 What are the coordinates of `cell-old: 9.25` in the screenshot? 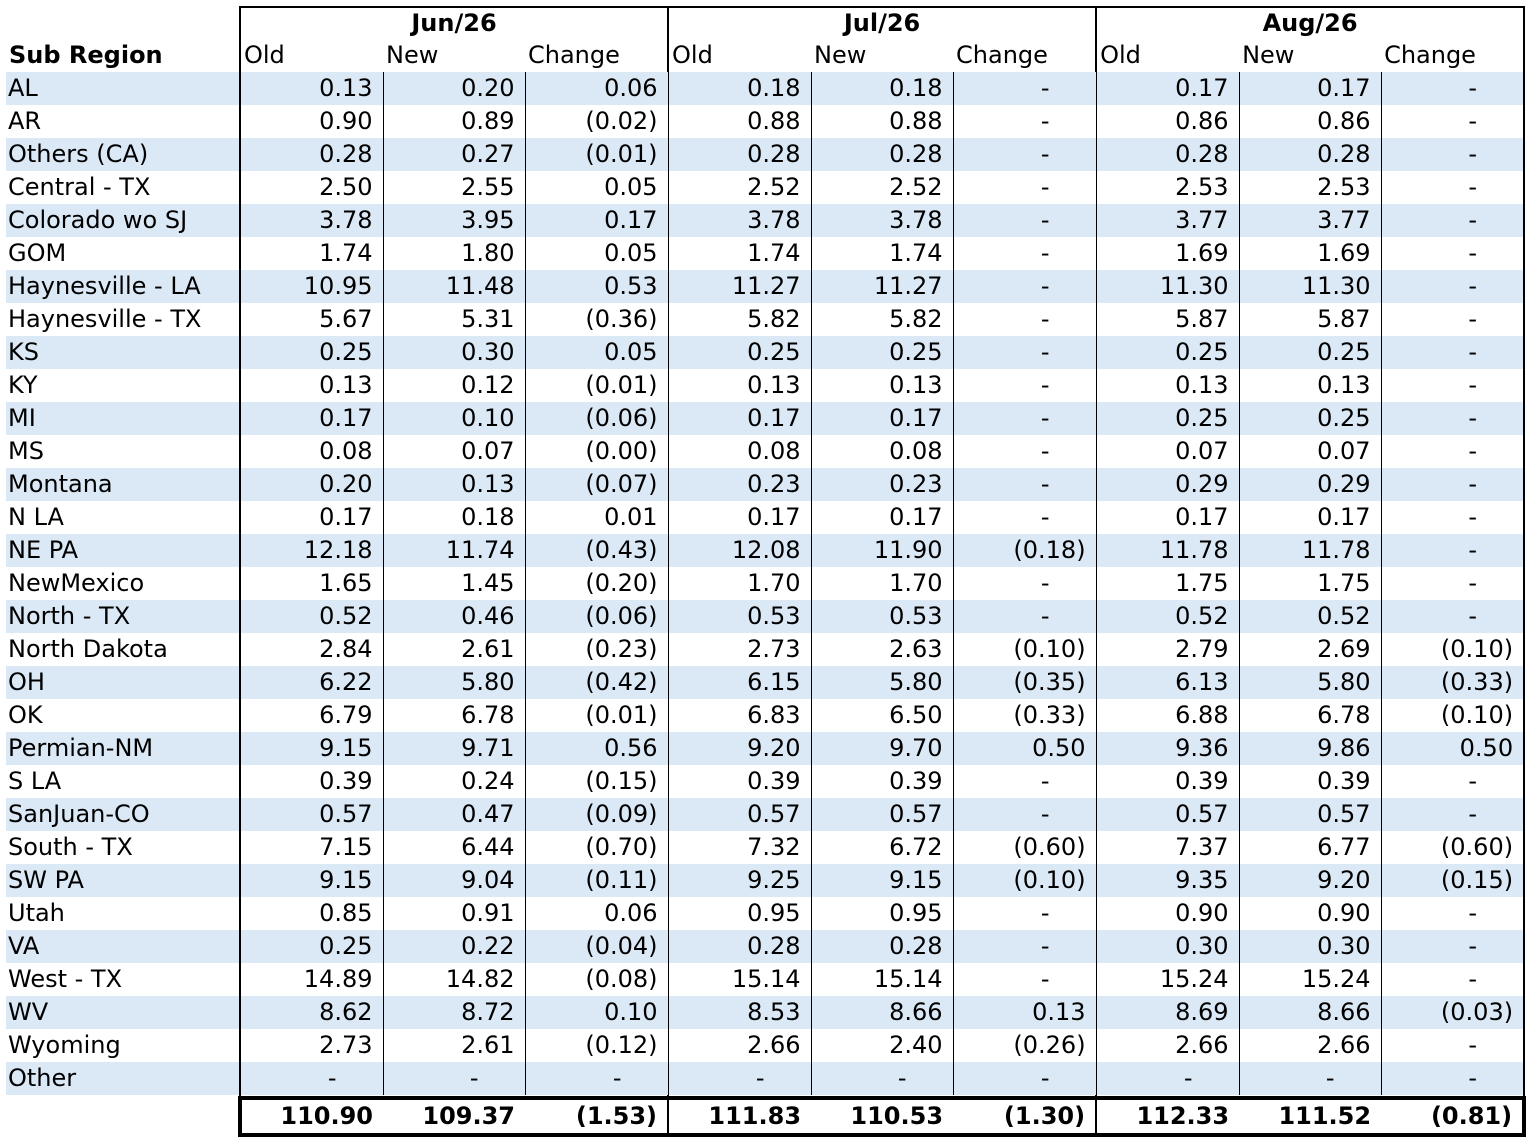 It's located at (739, 880).